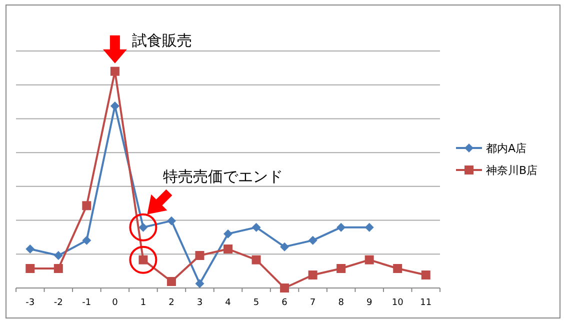 This screenshot has width=568, height=332. I want to click on x-tick-label: 7, so click(313, 303).